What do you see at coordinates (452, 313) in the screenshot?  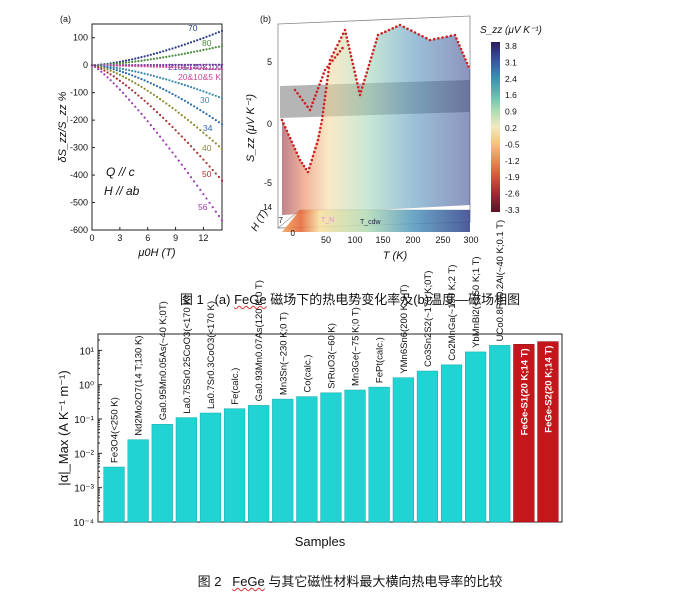 I see `bar-category-label: Co2MnGa(~150 K;2 T)` at bounding box center [452, 313].